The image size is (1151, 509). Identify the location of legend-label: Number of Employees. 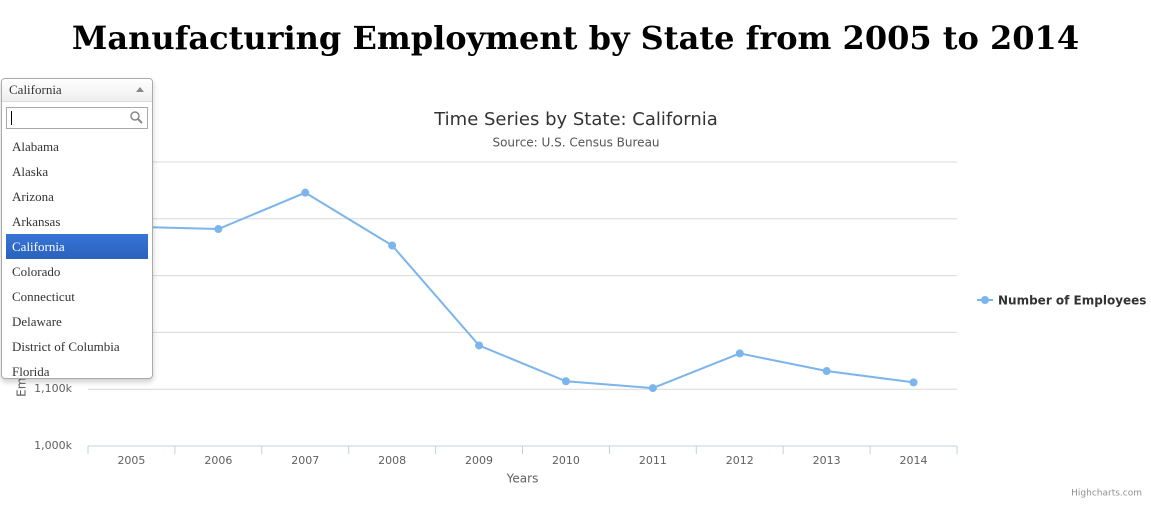
(1072, 301).